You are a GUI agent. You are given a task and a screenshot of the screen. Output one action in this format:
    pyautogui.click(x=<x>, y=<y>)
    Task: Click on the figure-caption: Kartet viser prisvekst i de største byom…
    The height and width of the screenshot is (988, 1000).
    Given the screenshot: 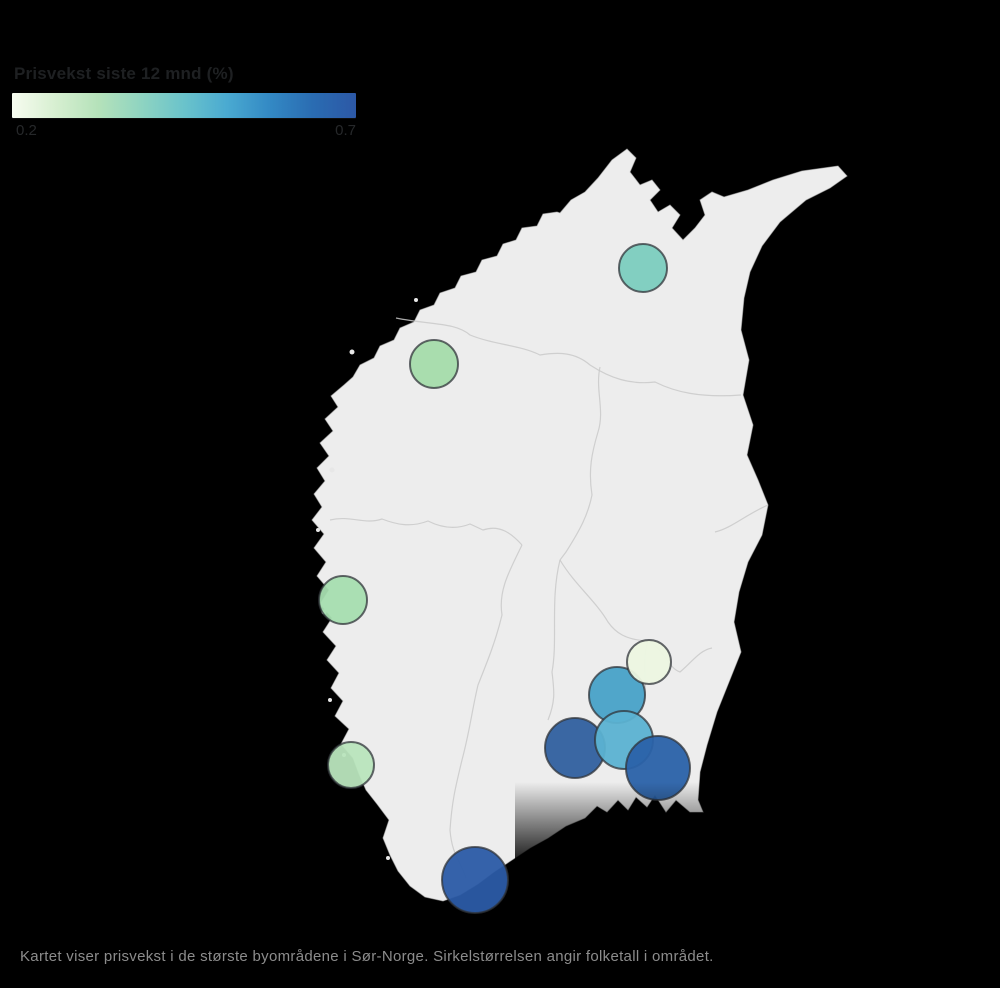 What is the action you would take?
    pyautogui.click(x=367, y=956)
    